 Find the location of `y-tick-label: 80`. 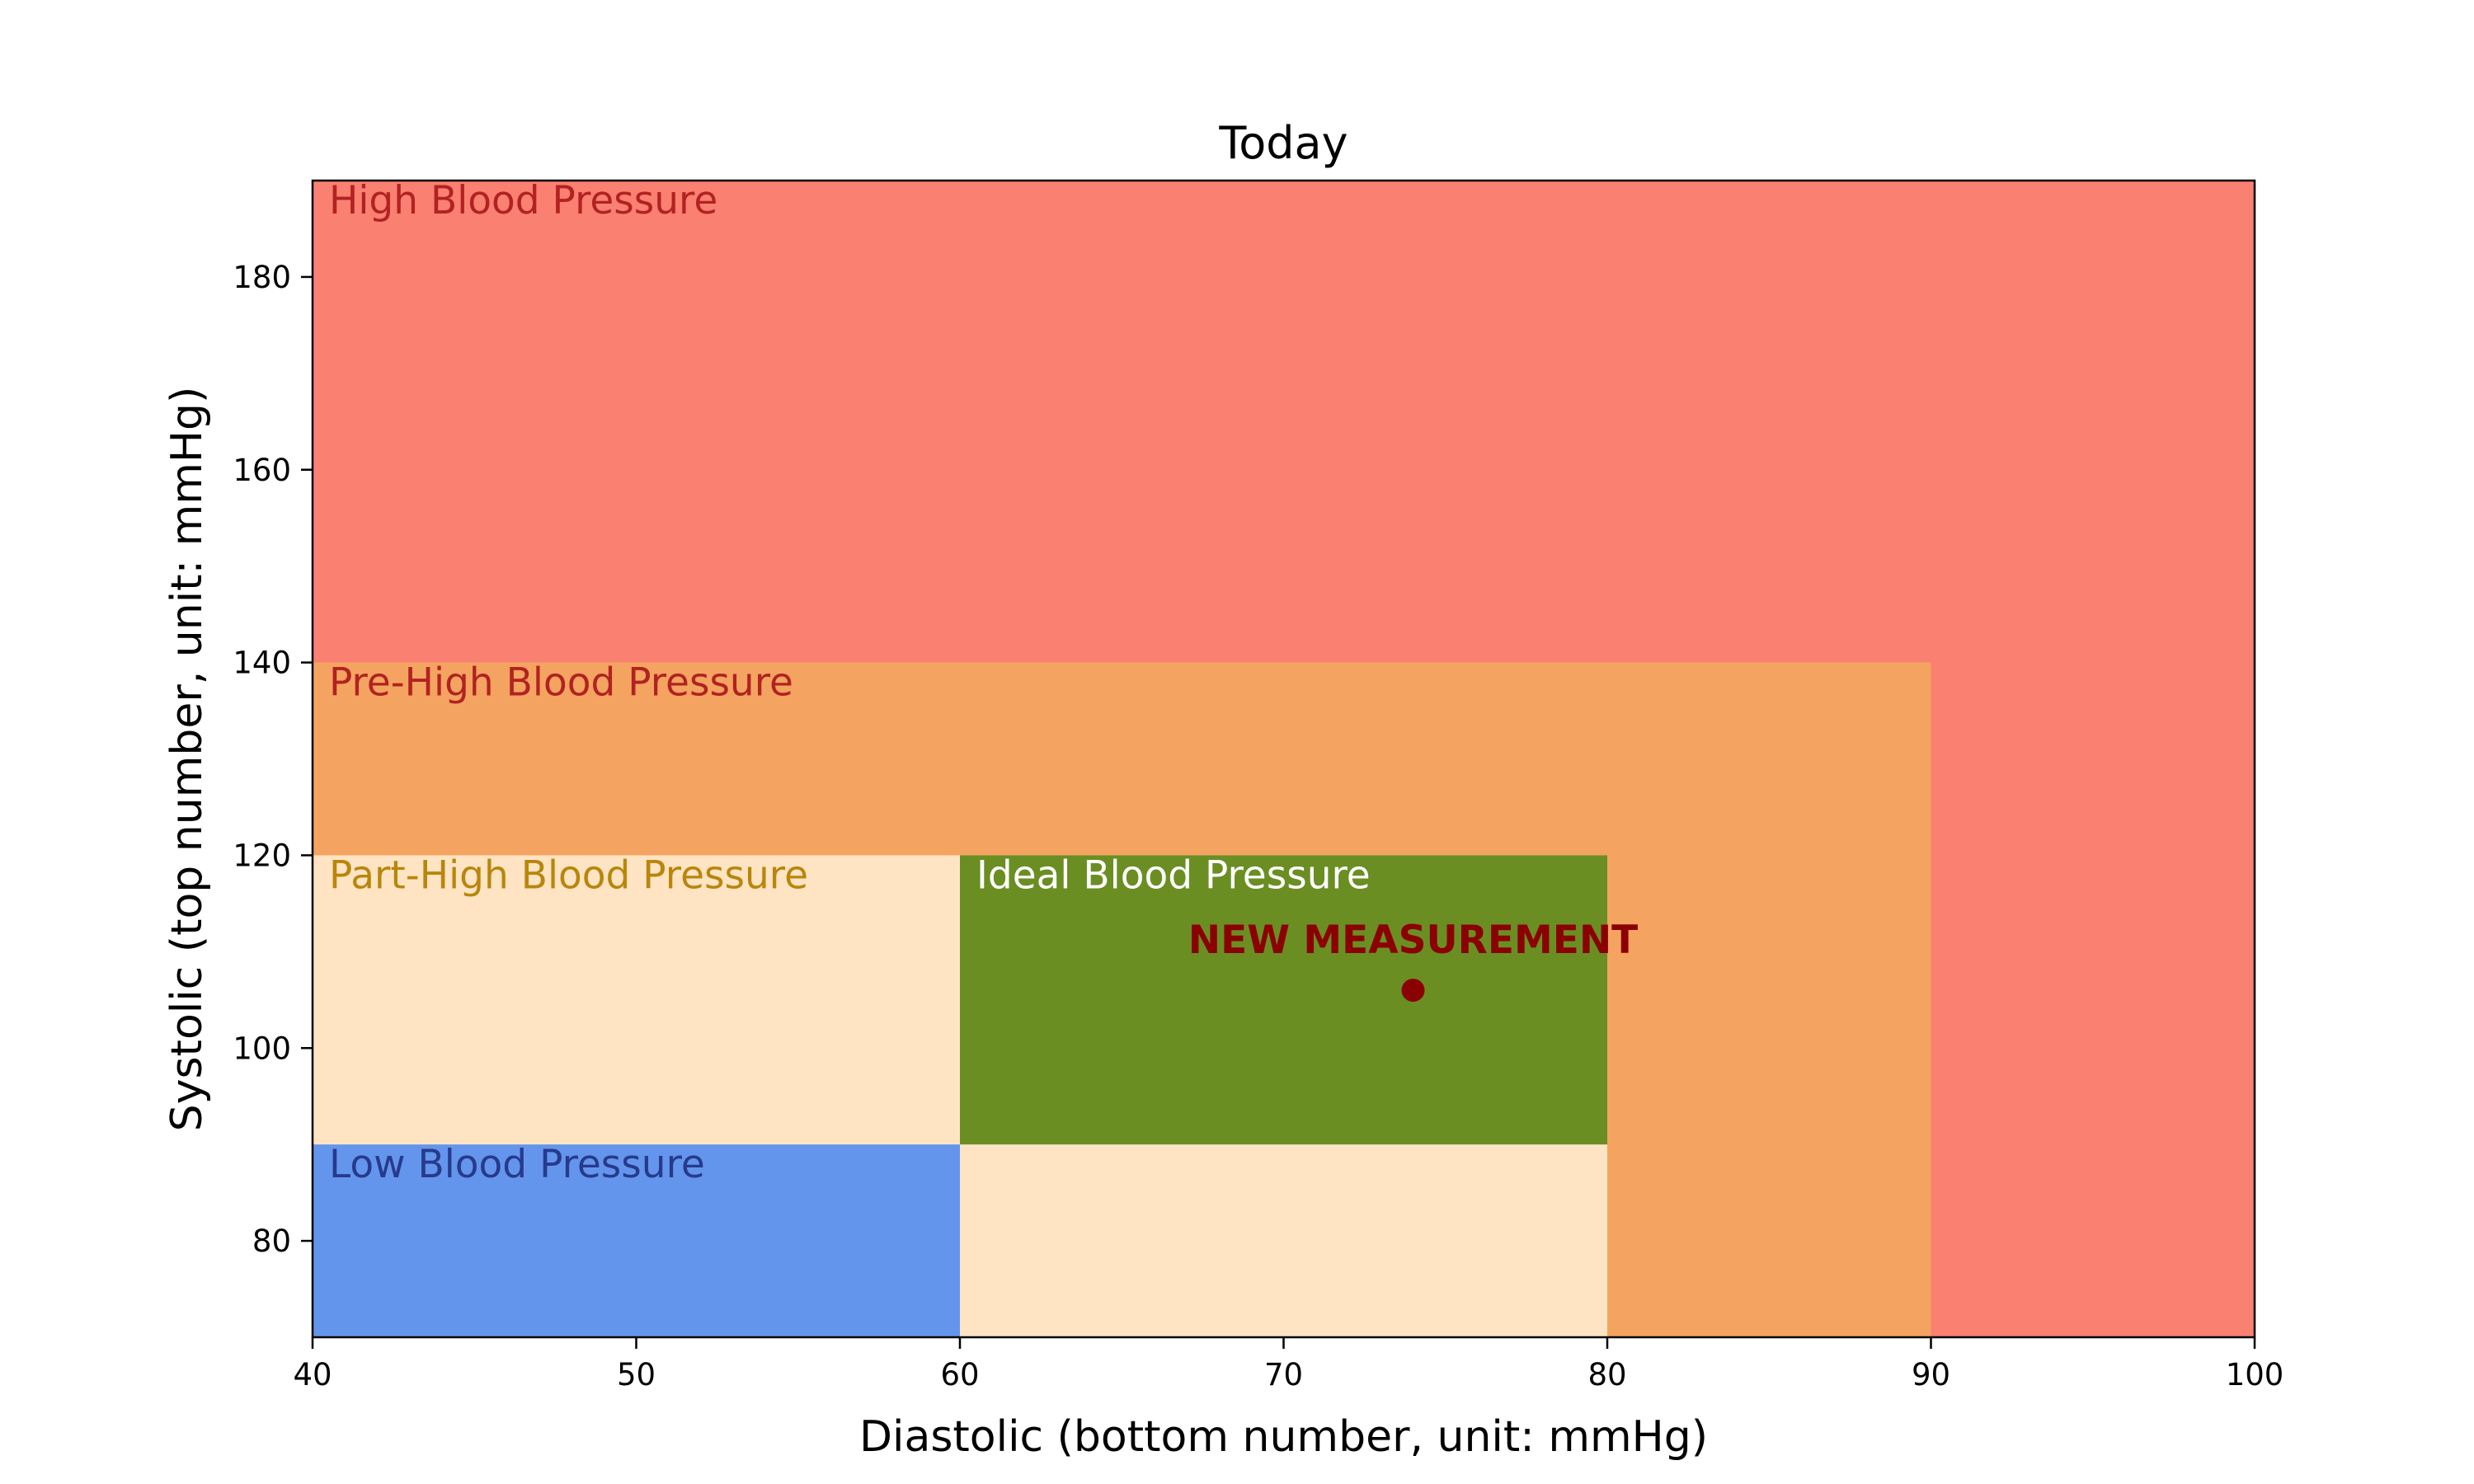

y-tick-label: 80 is located at coordinates (271, 1241).